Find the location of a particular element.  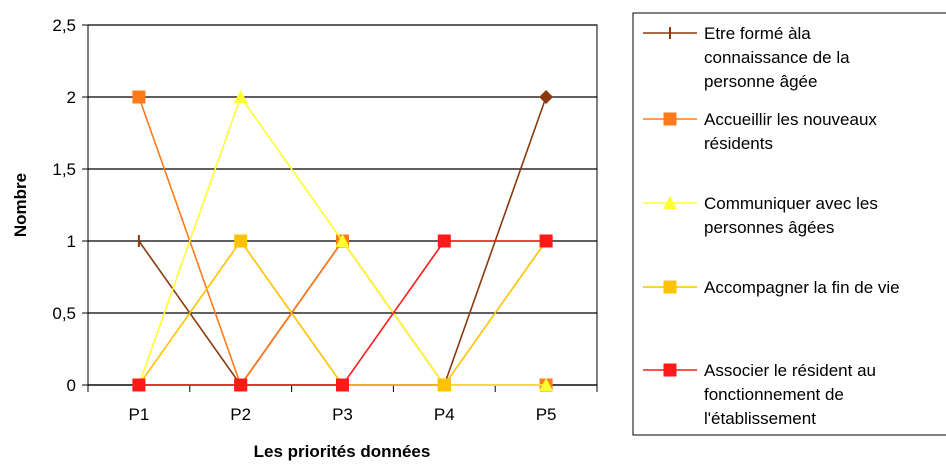

legend-label: Communiquer avec les is located at coordinates (791, 203).